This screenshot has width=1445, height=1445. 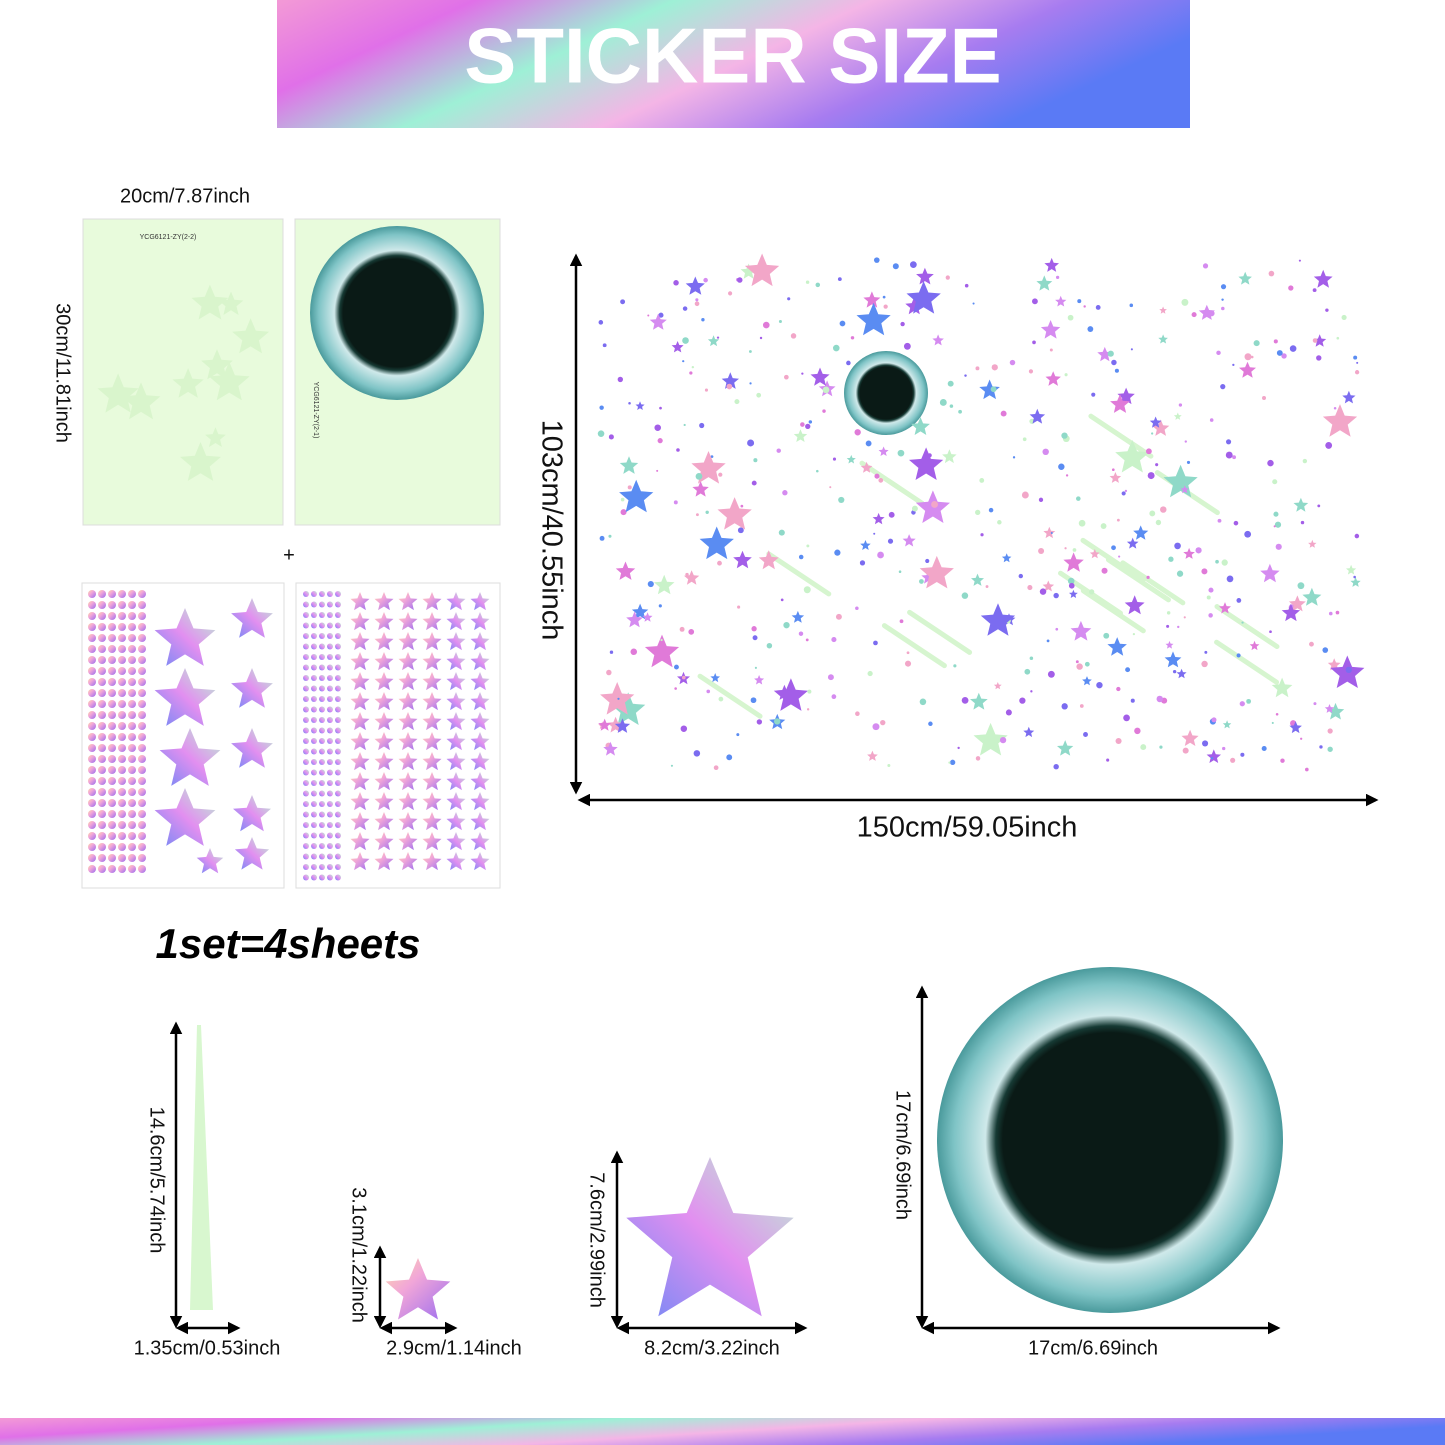 What do you see at coordinates (597, 1240) in the screenshot?
I see `item-height: 7.6cm/2.99inch` at bounding box center [597, 1240].